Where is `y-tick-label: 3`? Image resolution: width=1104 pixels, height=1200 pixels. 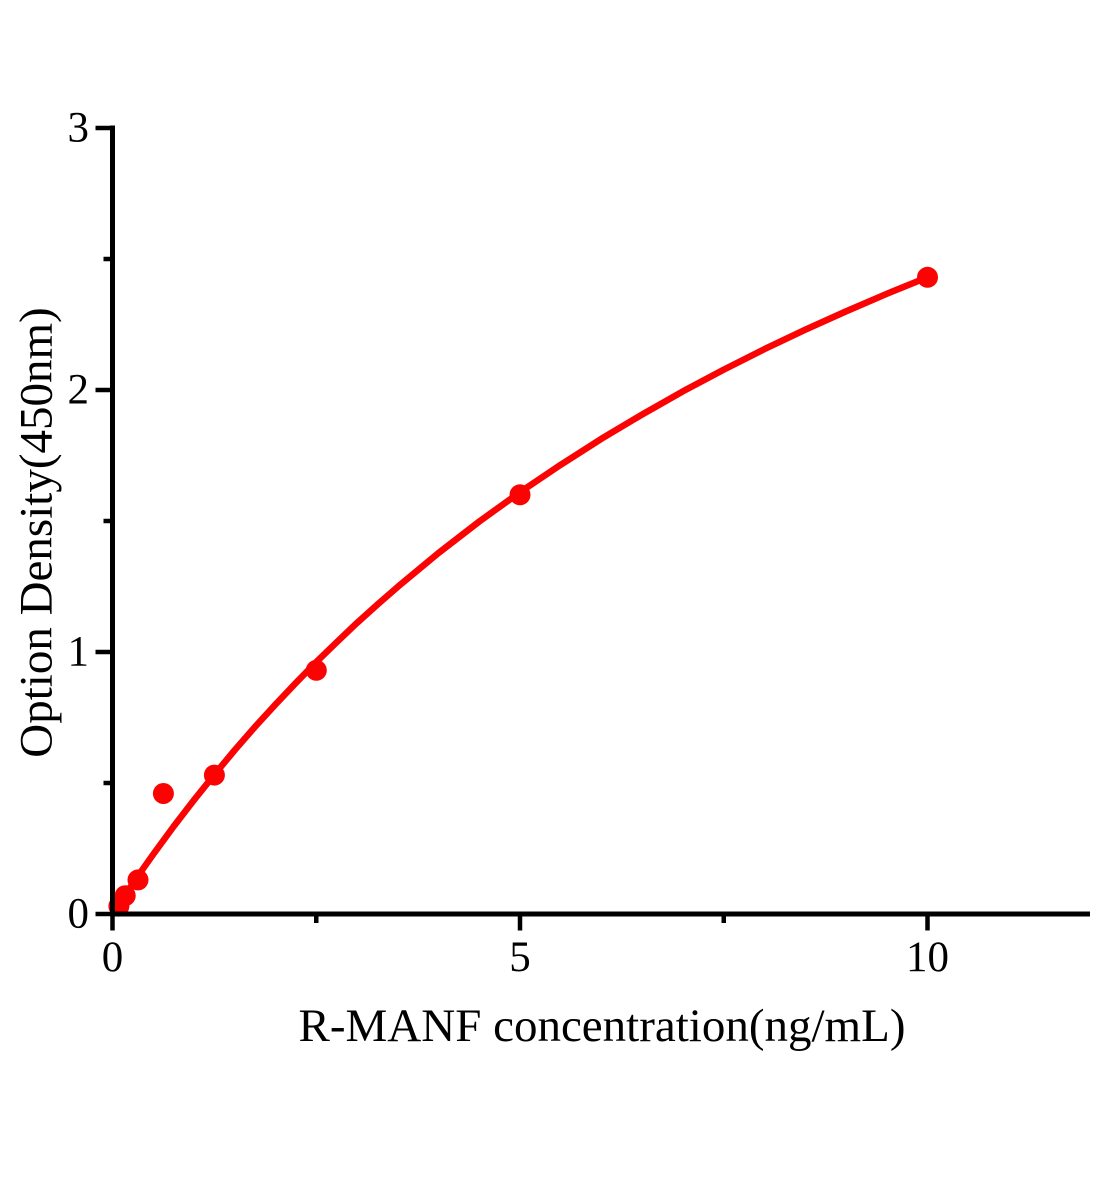 y-tick-label: 3 is located at coordinates (79, 128).